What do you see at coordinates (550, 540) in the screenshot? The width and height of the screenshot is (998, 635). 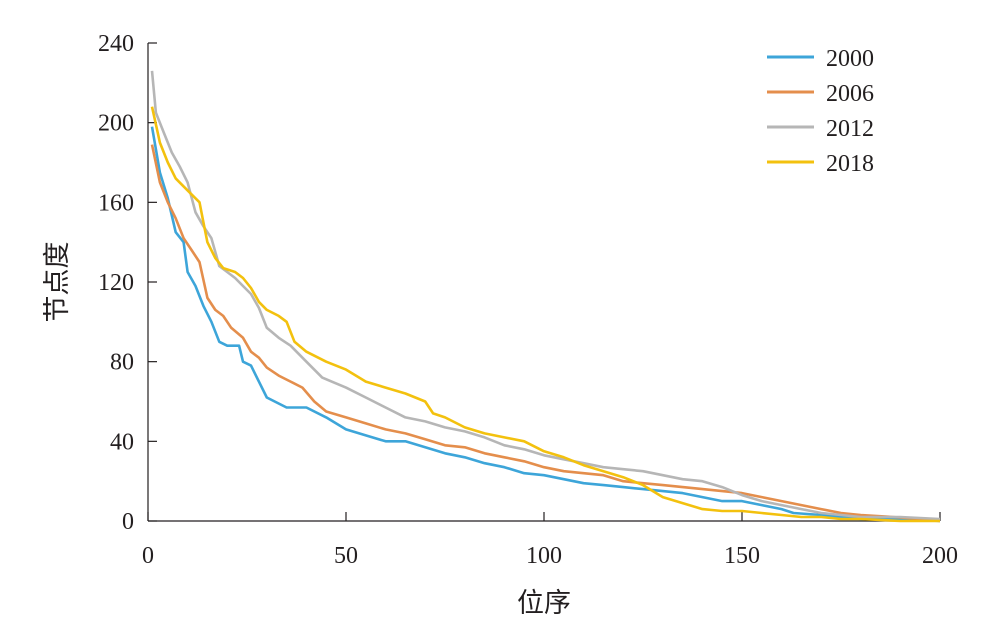 I see `x-axis-ticks: 0 50 100 150 200` at bounding box center [550, 540].